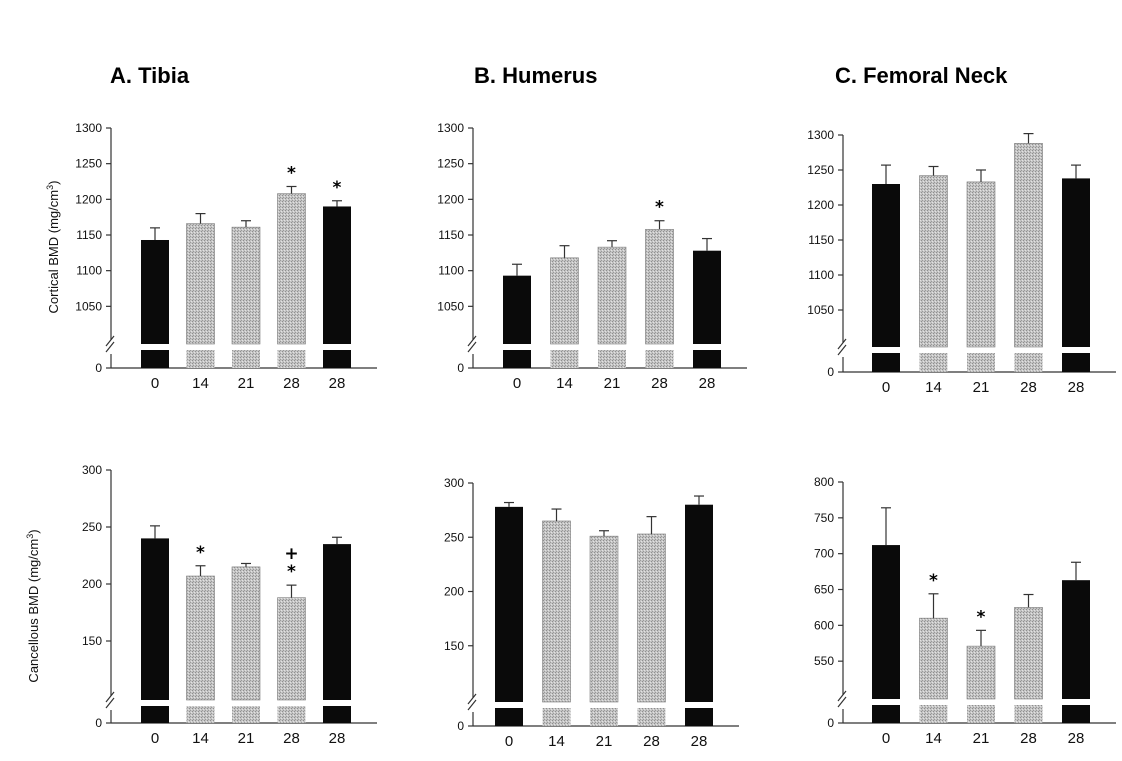 The width and height of the screenshot is (1122, 761). Describe the element at coordinates (451, 271) in the screenshot. I see `y-tick-label: 1100` at that location.